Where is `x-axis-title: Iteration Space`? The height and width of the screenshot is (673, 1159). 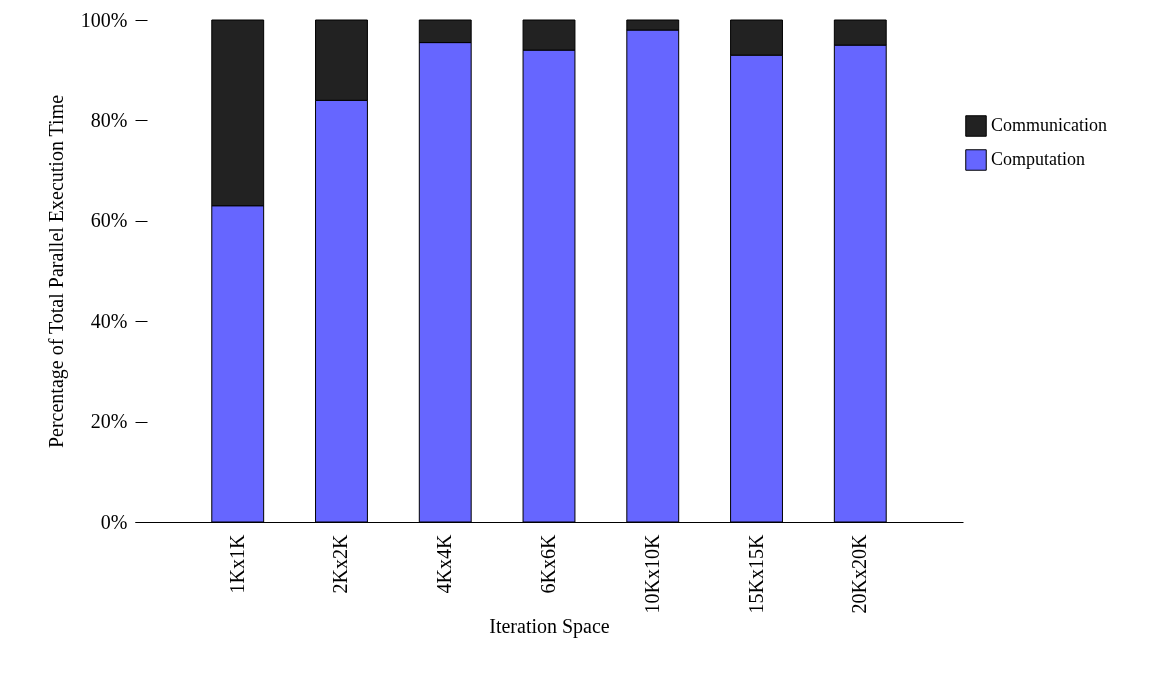
x-axis-title: Iteration Space is located at coordinates (549, 627).